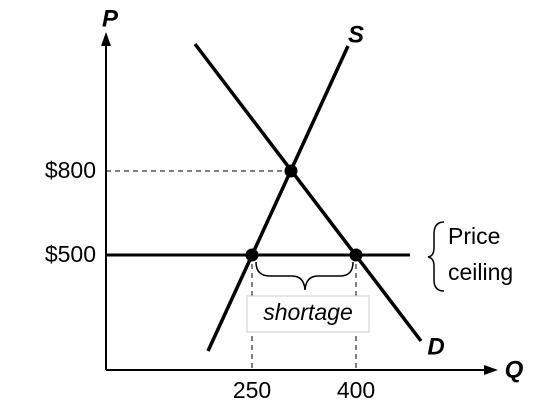 The width and height of the screenshot is (547, 406). I want to click on shortage-label: shortage, so click(308, 312).